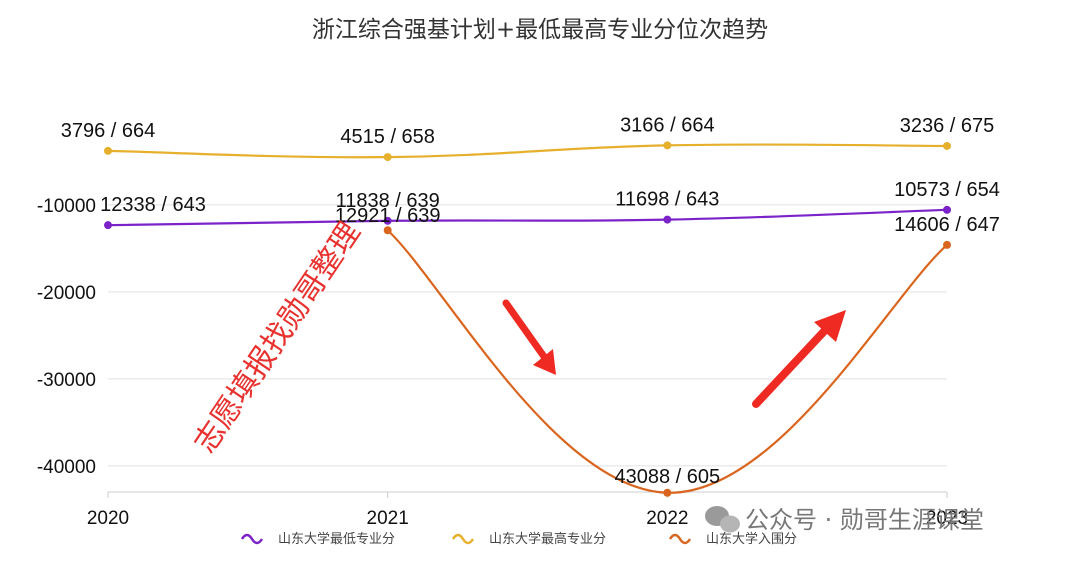  Describe the element at coordinates (66, 467) in the screenshot. I see `y-tick-label: -40000` at that location.